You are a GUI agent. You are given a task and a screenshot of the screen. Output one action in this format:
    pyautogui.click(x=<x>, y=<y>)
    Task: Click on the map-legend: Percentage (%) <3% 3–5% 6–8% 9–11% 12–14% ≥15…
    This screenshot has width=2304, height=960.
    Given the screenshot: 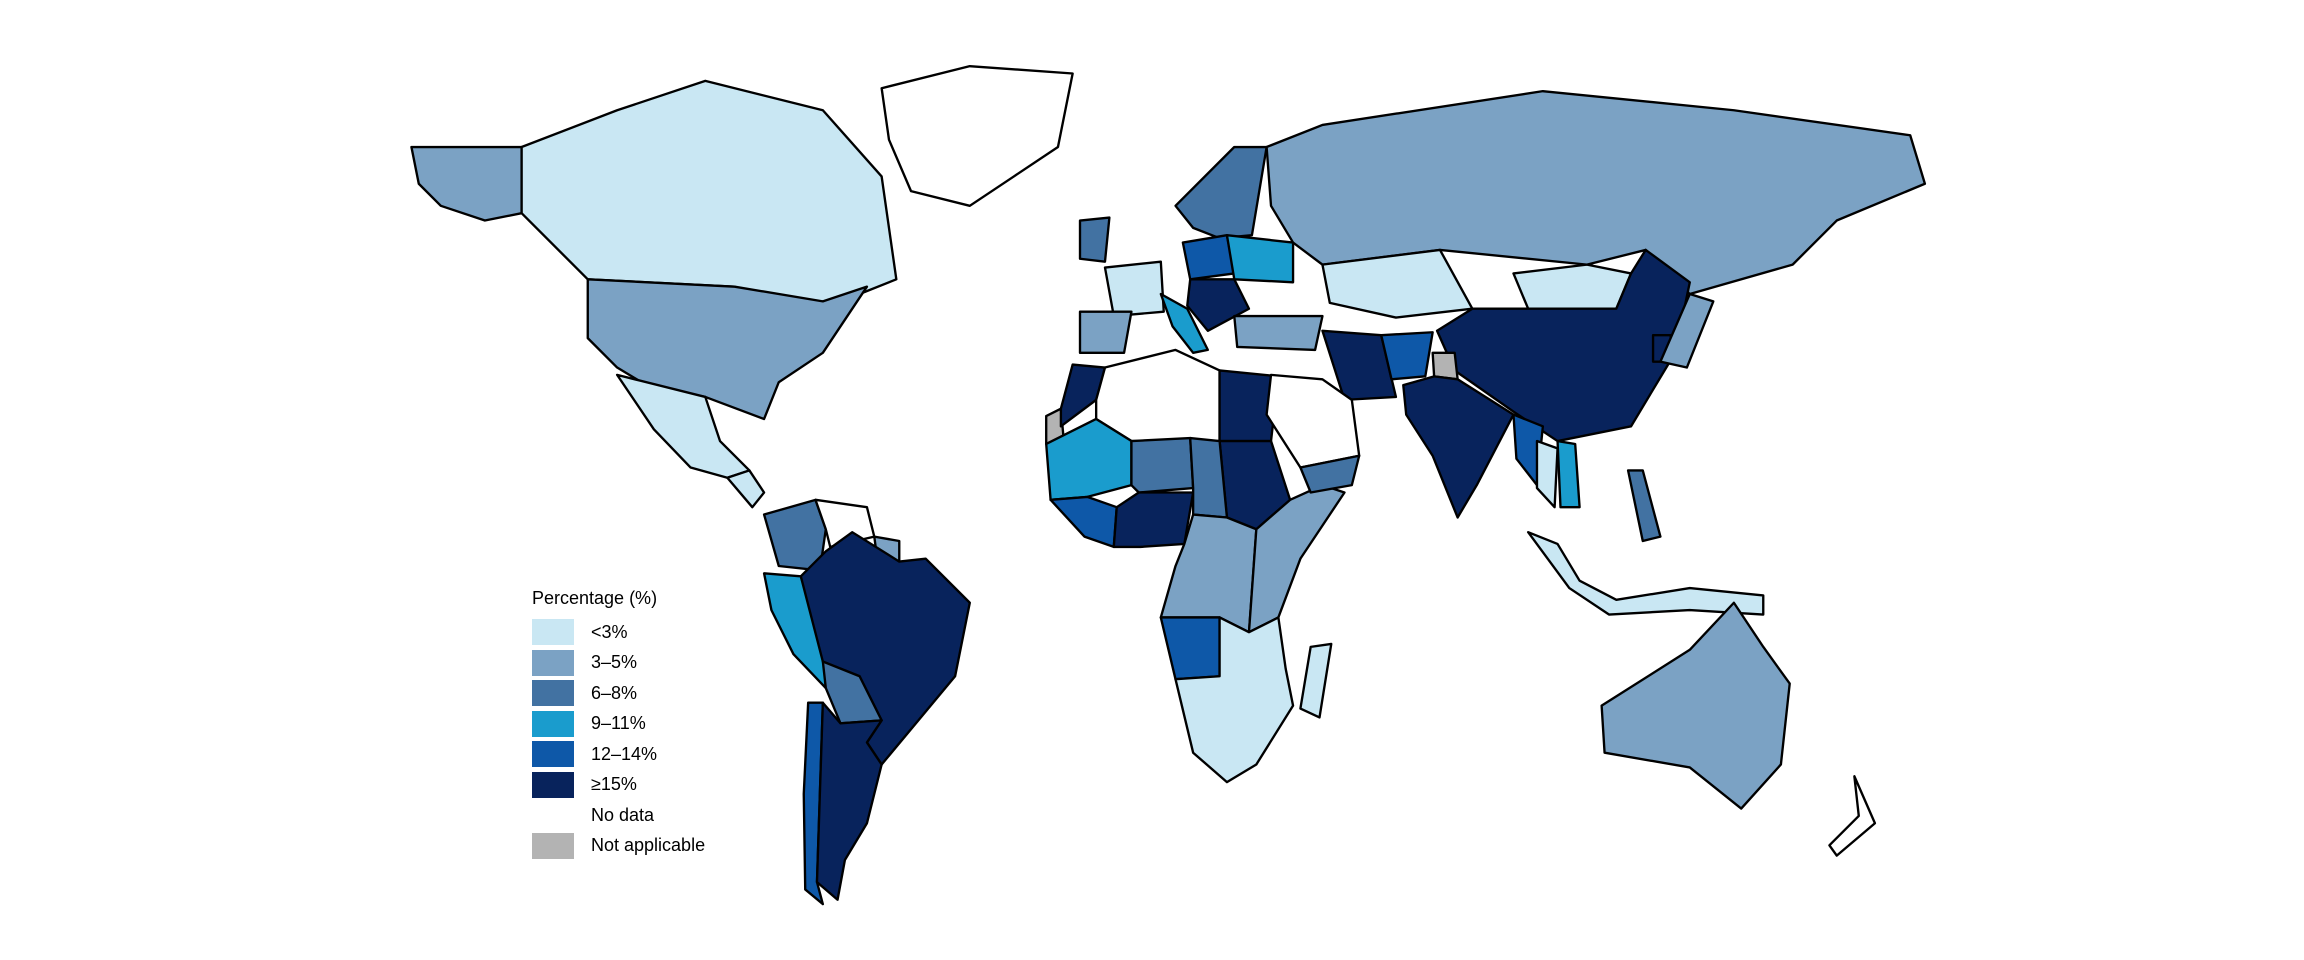 What is the action you would take?
    pyautogui.click(x=618, y=724)
    